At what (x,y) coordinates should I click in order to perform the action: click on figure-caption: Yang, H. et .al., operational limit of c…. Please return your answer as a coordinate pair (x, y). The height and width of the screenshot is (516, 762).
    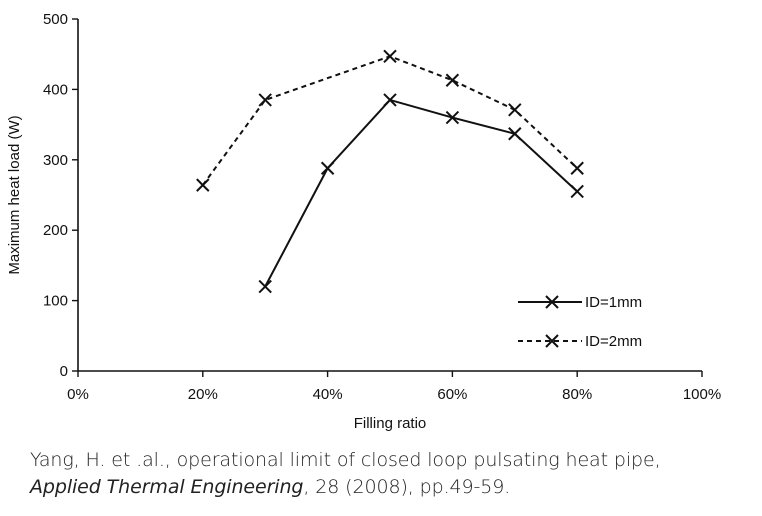
    Looking at the image, I should click on (392, 474).